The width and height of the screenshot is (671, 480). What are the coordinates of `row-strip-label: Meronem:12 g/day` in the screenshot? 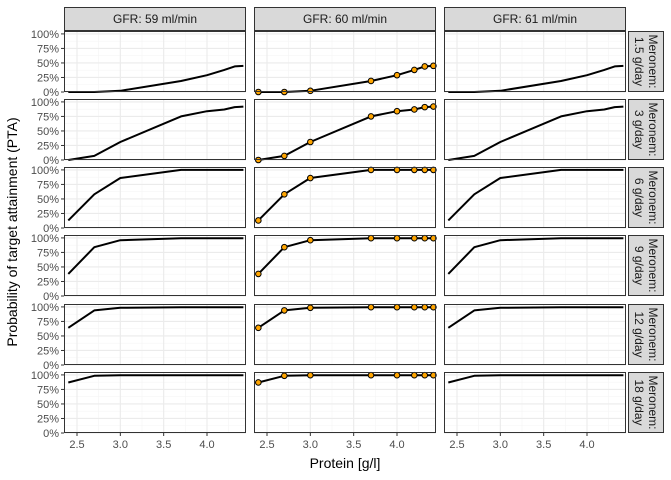 It's located at (646, 334).